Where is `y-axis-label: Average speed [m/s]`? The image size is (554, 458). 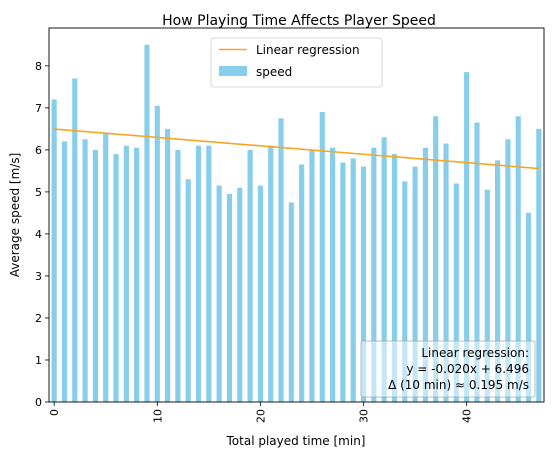 y-axis-label: Average speed [m/s] is located at coordinates (15, 215).